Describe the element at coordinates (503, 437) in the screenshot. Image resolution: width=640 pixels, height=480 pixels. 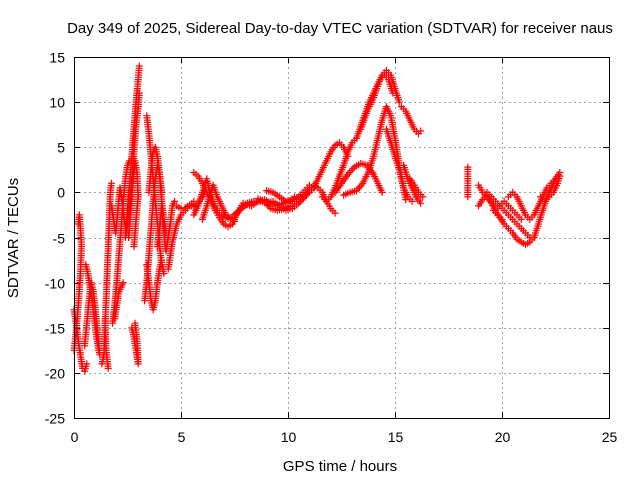
I see `x-tick-label: 20` at that location.